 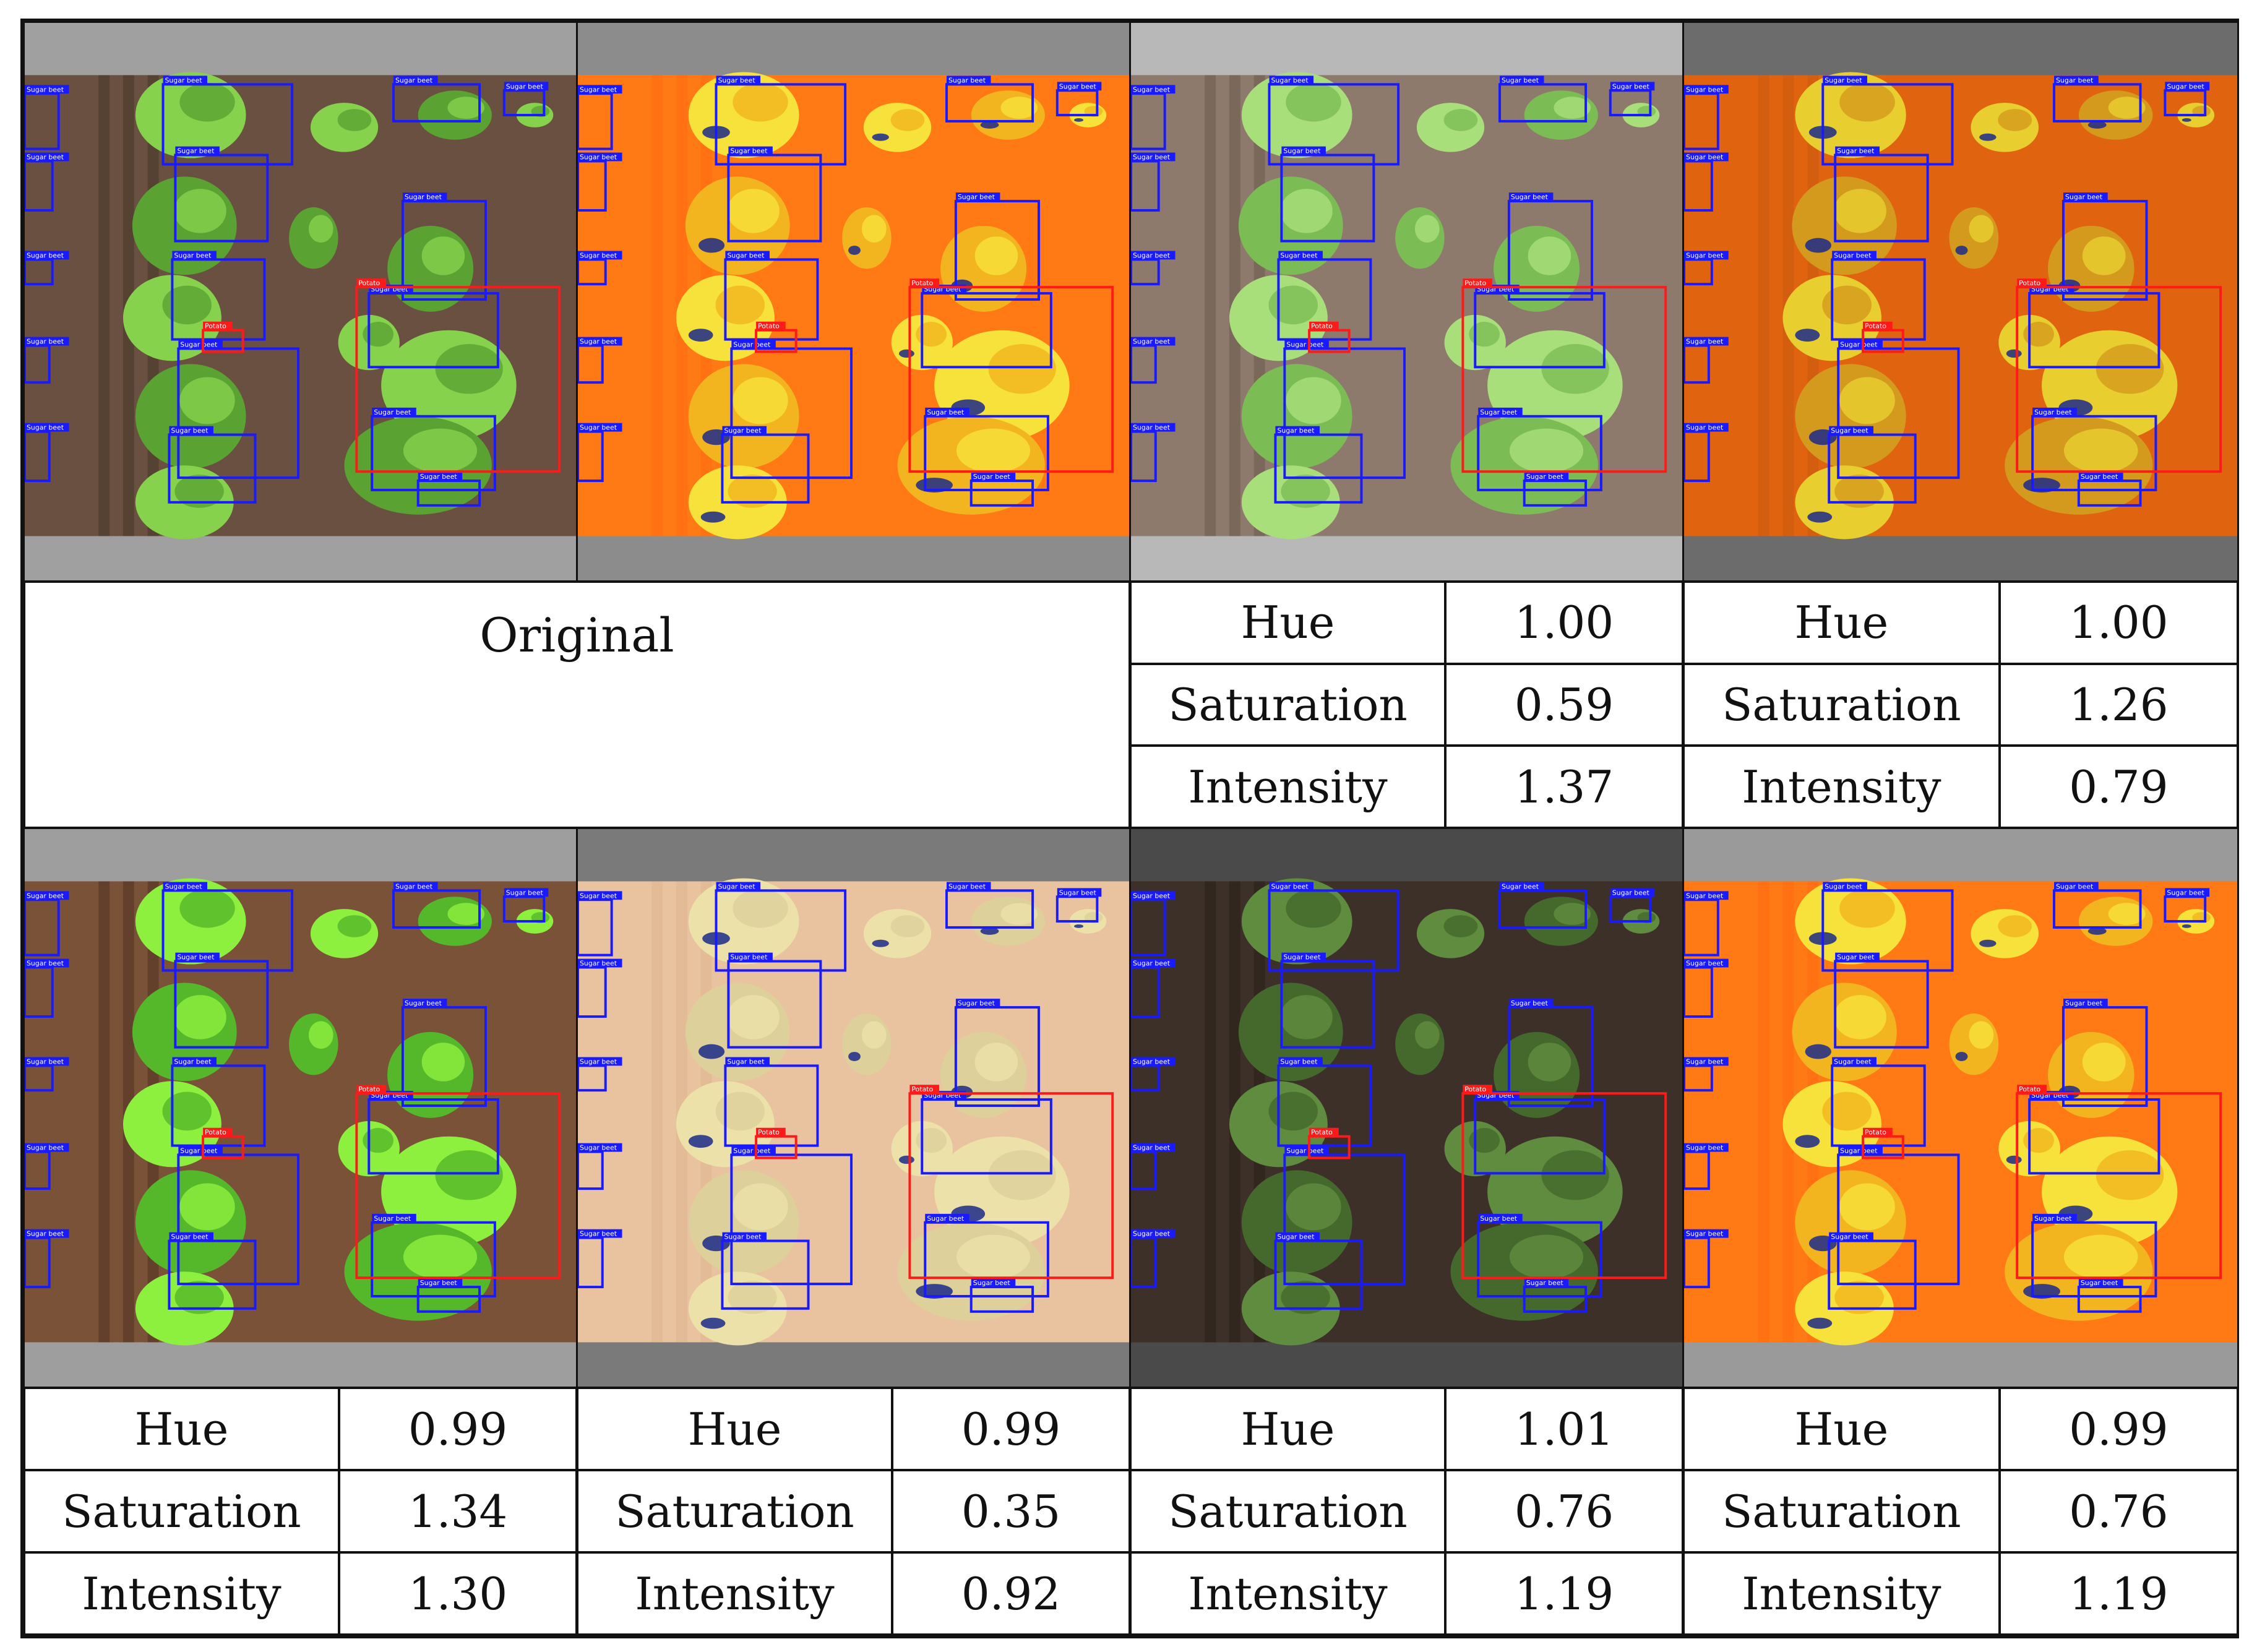 What do you see at coordinates (1564, 786) in the screenshot?
I see `intensity-value: 1.37` at bounding box center [1564, 786].